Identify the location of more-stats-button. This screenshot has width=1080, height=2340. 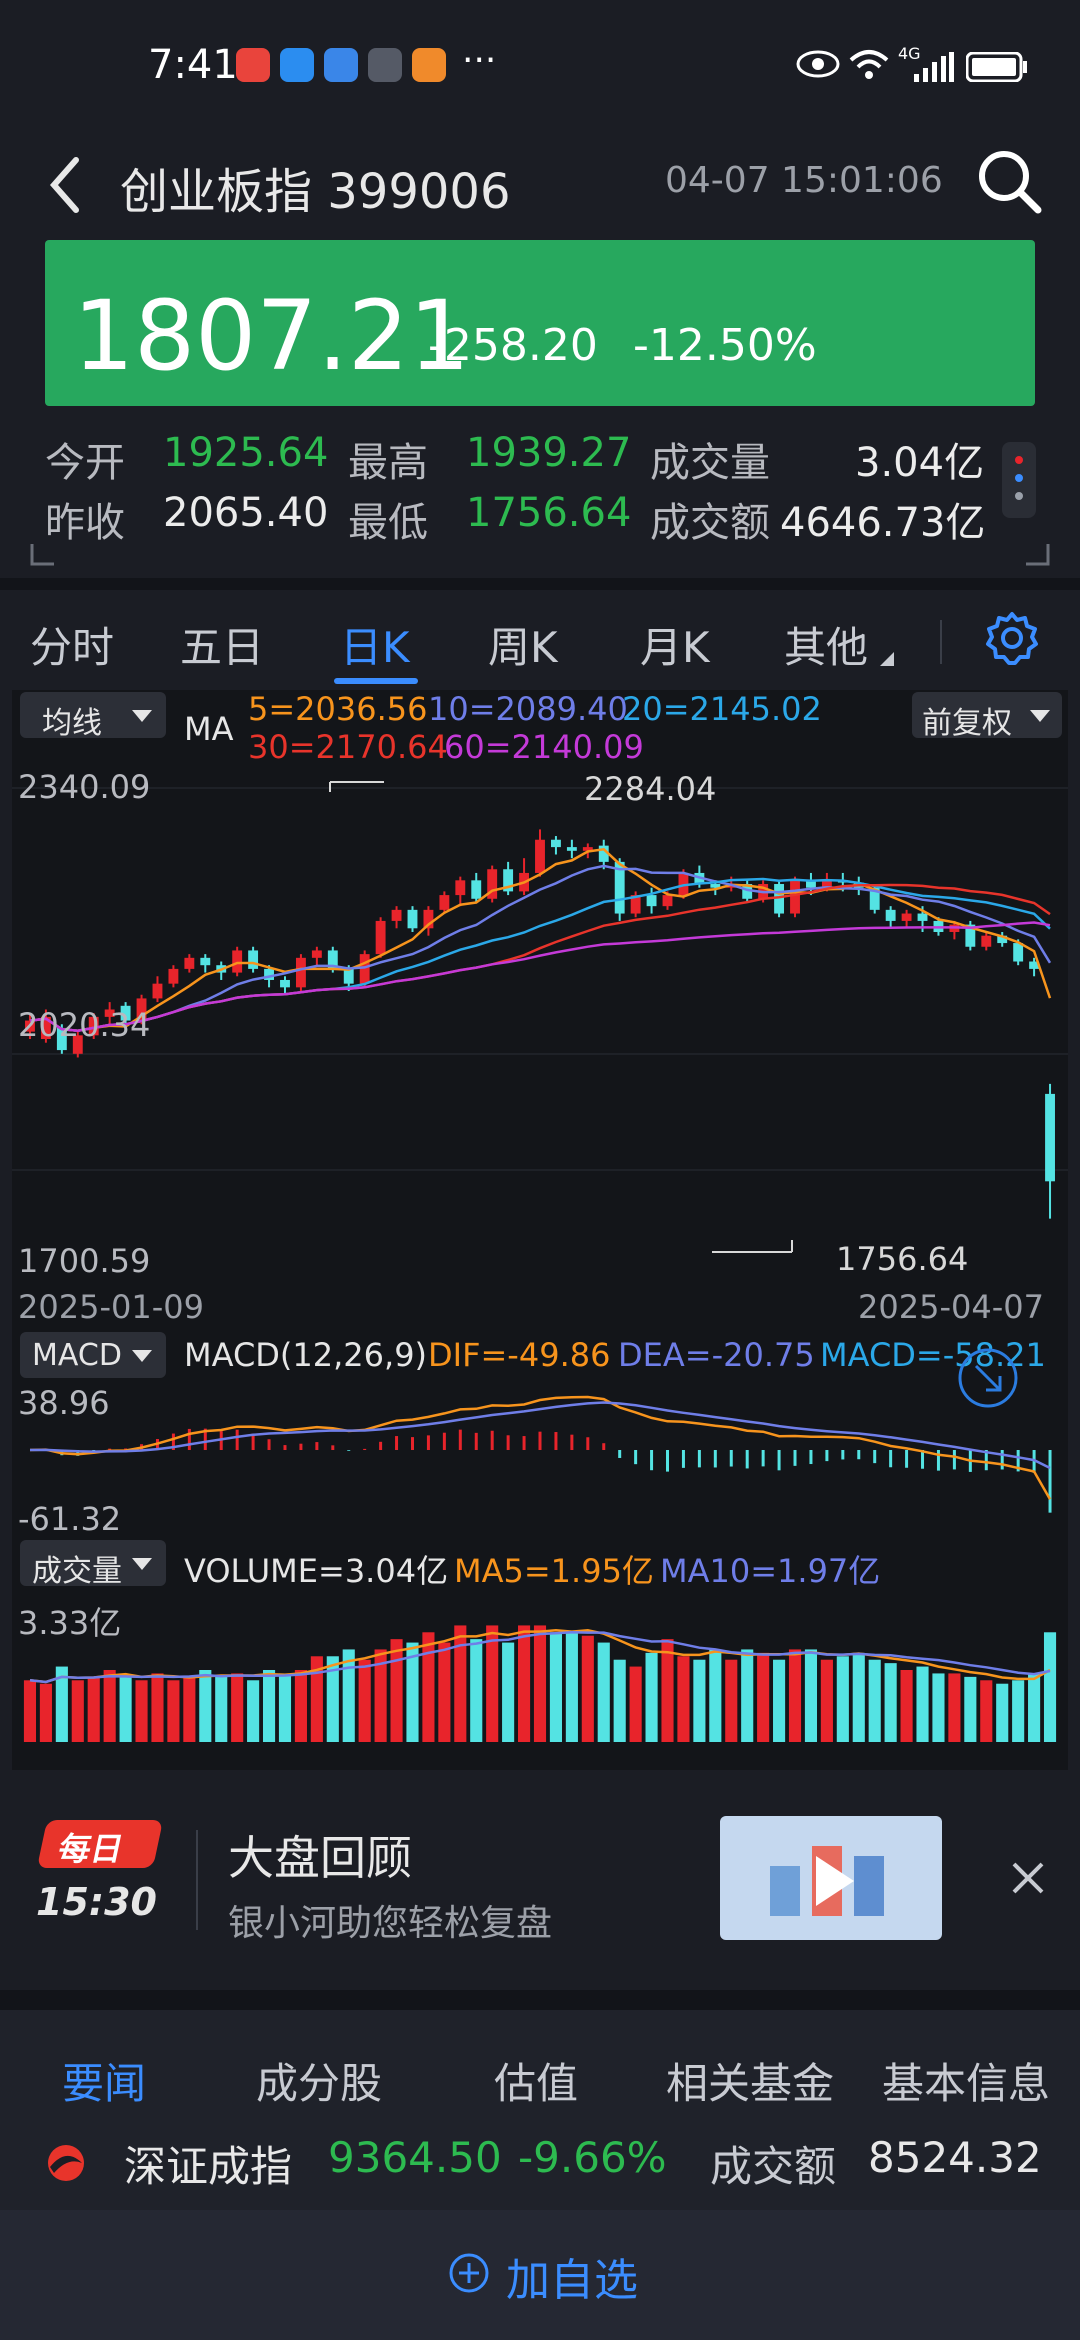
(1019, 480).